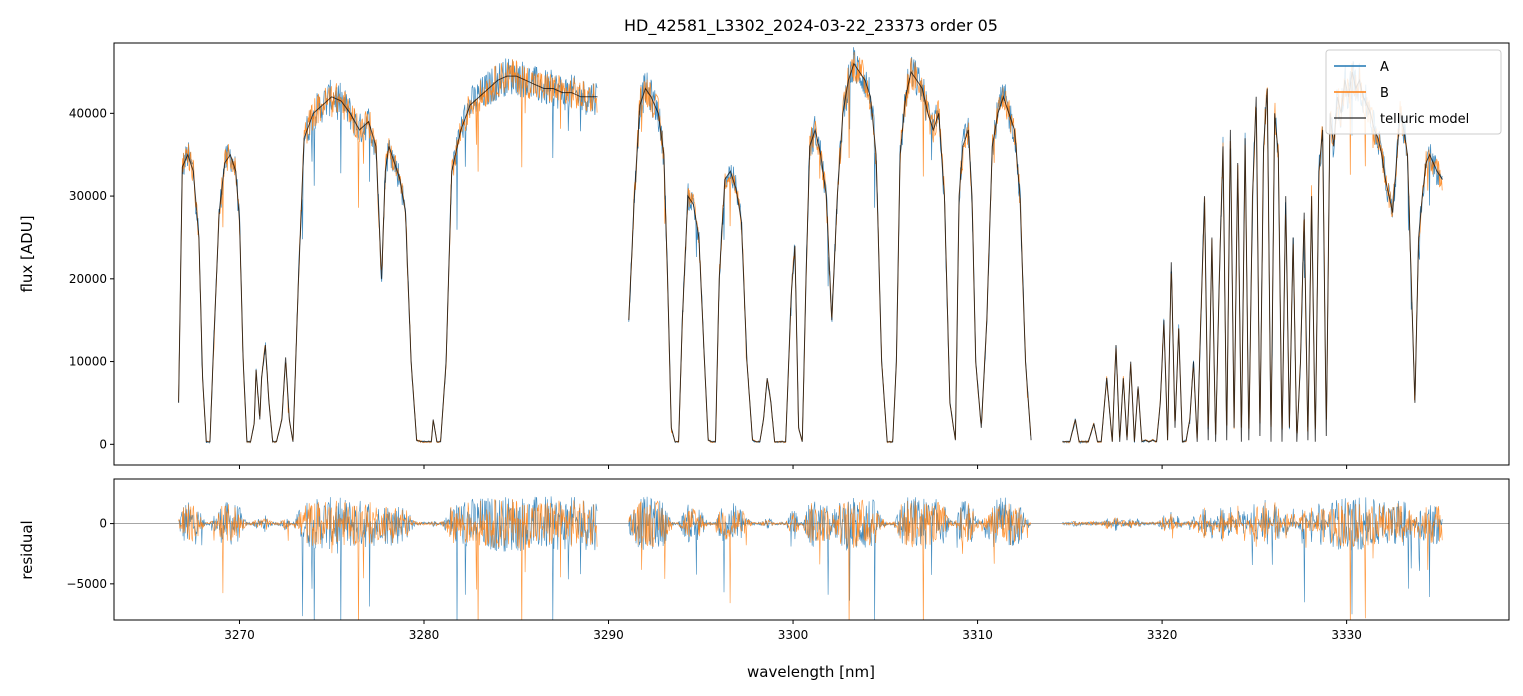  I want to click on top-y-tick-label: 10000, so click(88, 362).